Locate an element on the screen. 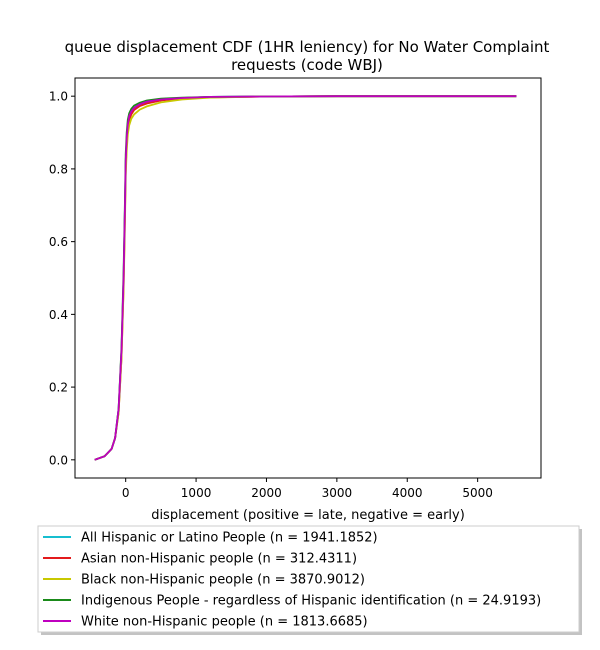  chart-title-line-2: requests (code WBJ) is located at coordinates (307, 65).